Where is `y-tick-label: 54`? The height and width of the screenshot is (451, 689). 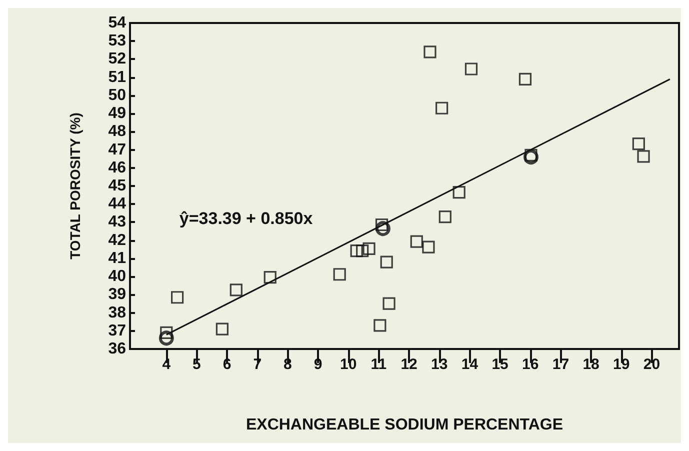 y-tick-label: 54 is located at coordinates (117, 23).